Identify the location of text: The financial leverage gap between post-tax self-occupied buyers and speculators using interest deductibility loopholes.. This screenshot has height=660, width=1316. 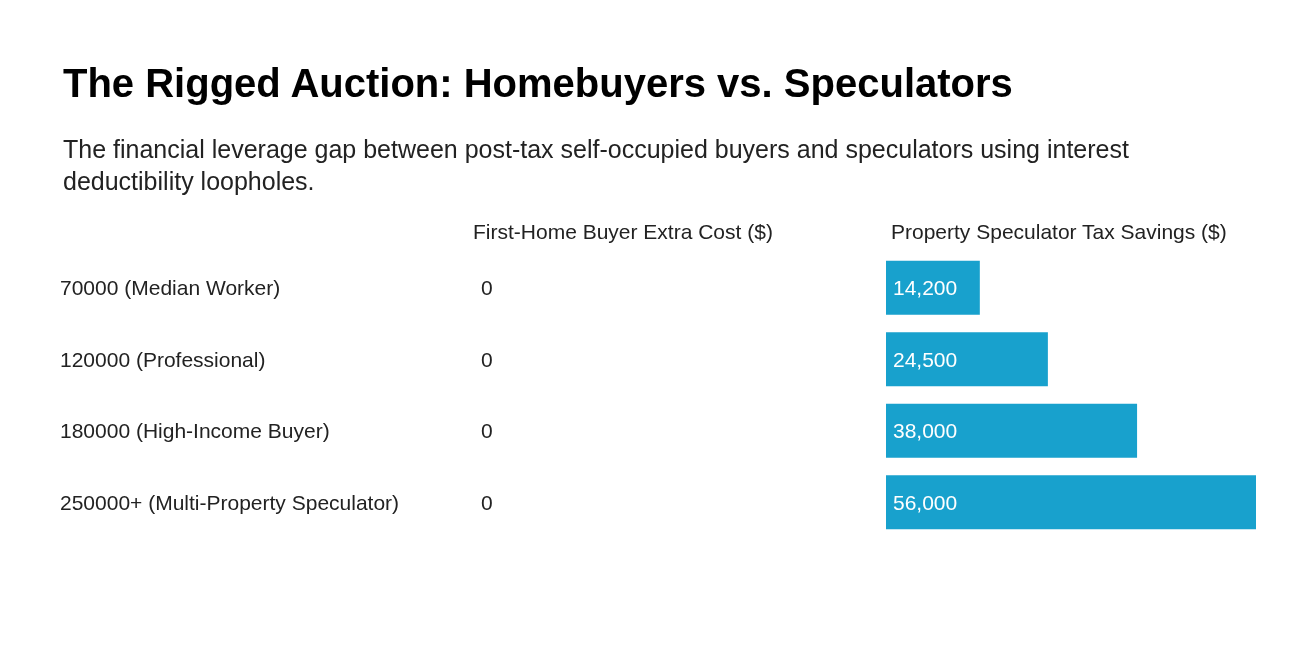
(599, 165).